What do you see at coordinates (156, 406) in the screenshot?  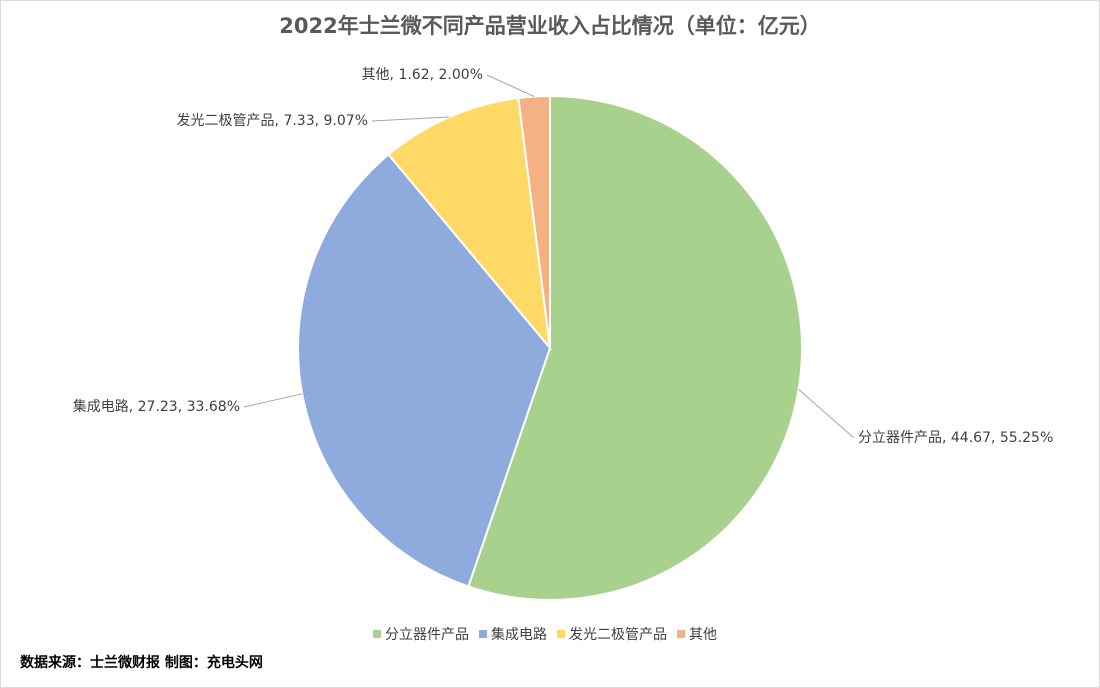 I see `data-label: 集成电路, 27.23, 33.68%` at bounding box center [156, 406].